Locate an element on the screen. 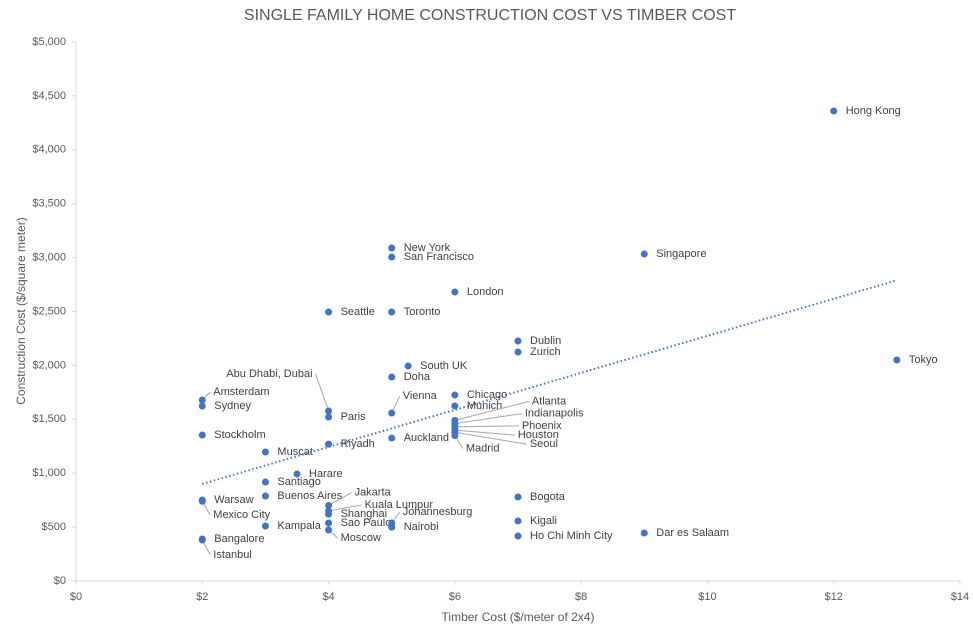  point-label: Atlanta is located at coordinates (549, 401).